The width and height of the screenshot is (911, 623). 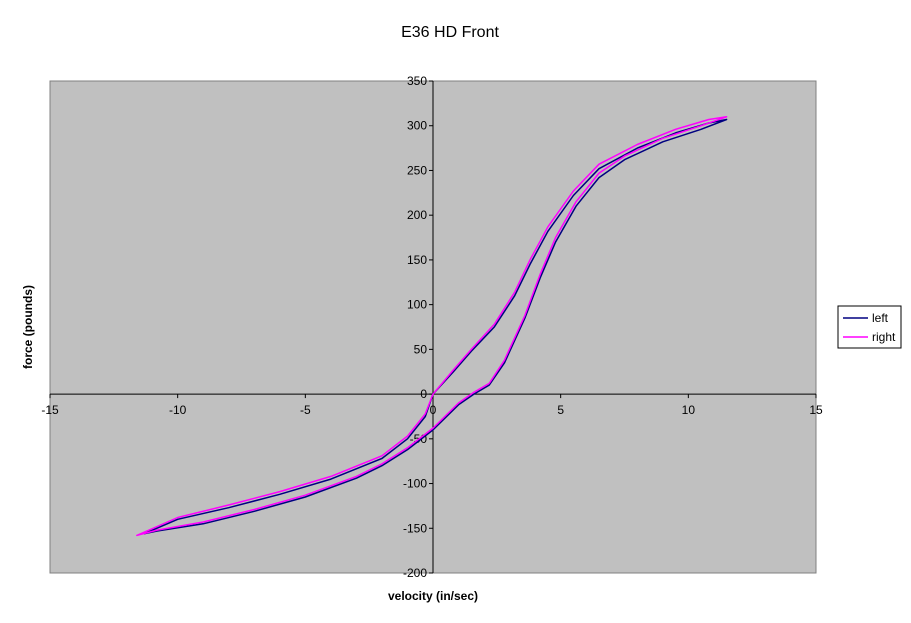 I want to click on y-tick-label: 200, so click(x=417, y=215).